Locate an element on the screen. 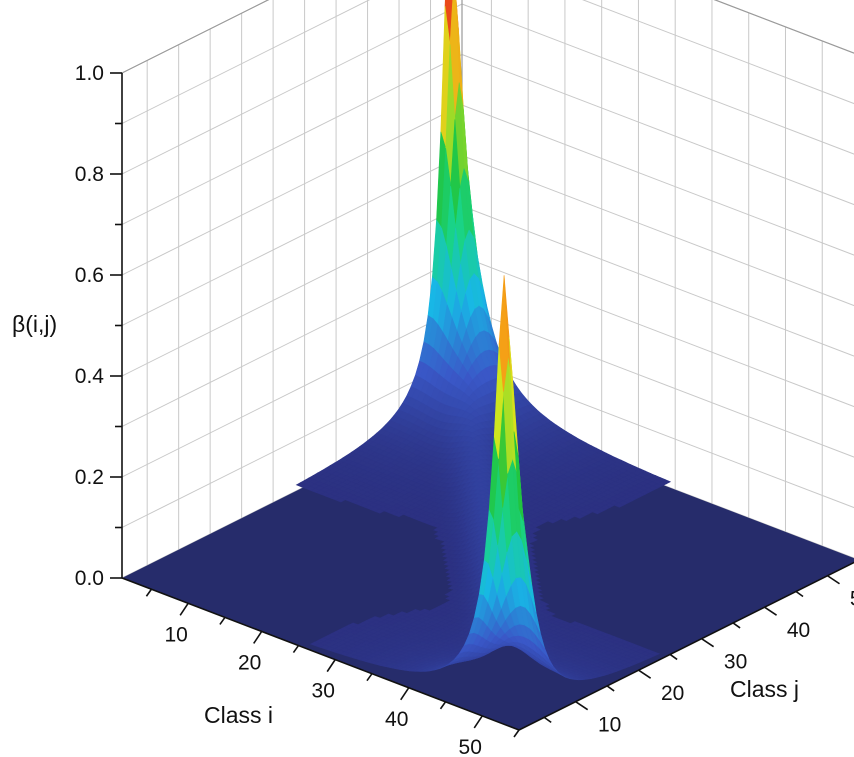 The height and width of the screenshot is (757, 854). z-tick-label: 0.0 is located at coordinates (89, 578).